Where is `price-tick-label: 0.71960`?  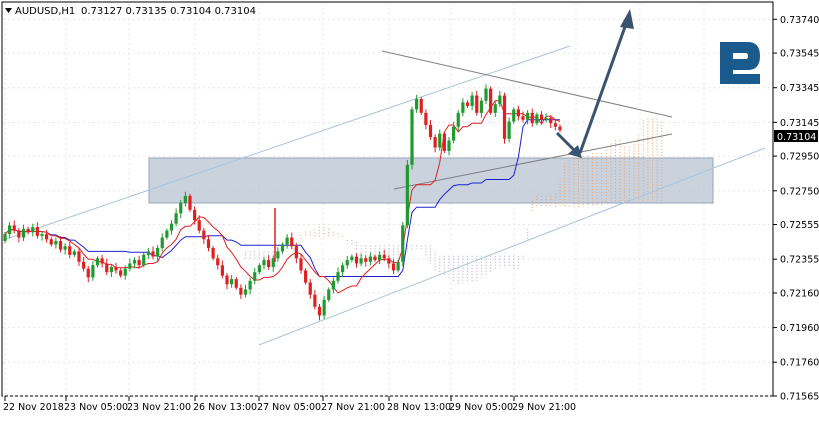 price-tick-label: 0.71960 is located at coordinates (799, 328).